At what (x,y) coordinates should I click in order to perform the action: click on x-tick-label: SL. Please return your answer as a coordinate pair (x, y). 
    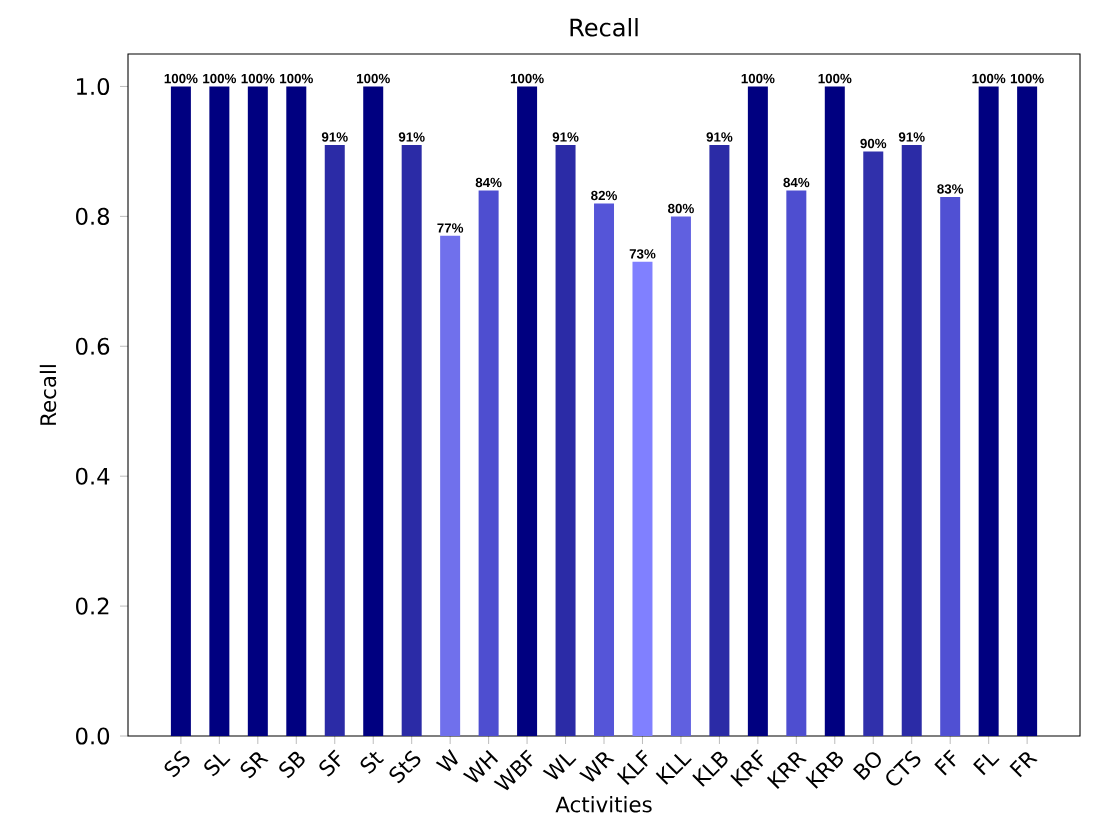
    Looking at the image, I should click on (217, 765).